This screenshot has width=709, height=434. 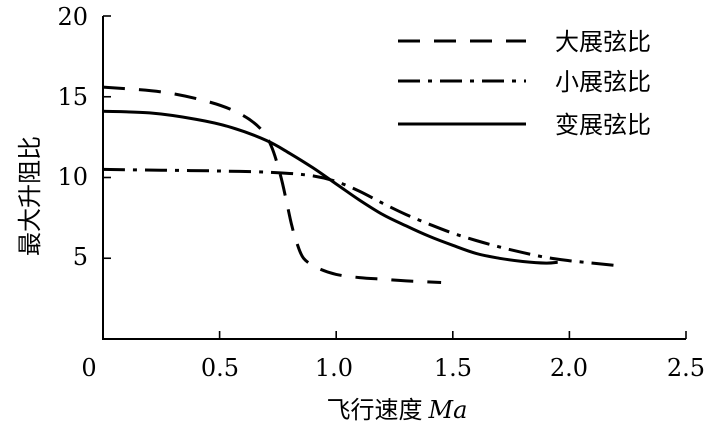 I want to click on legend-label: 变展弦比, so click(x=603, y=125).